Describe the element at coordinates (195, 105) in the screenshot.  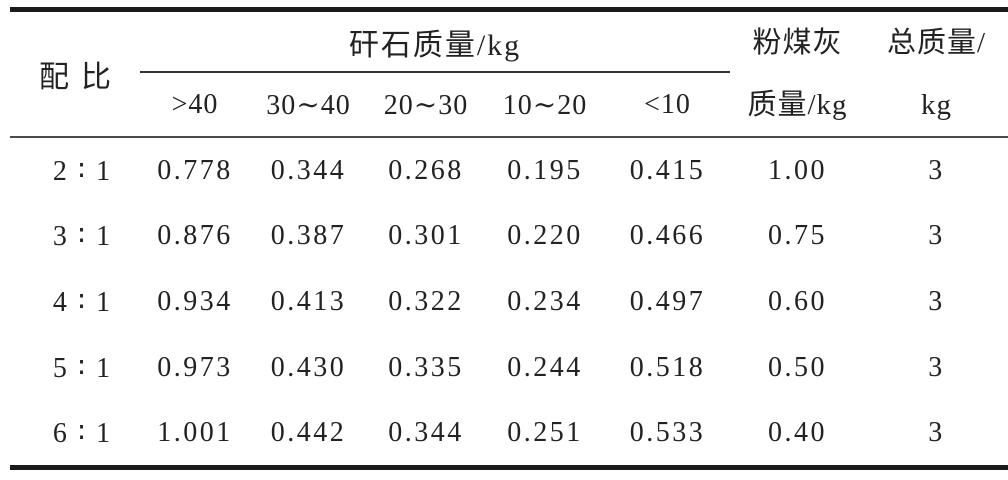
I see `gangue-gt40-header: >40` at that location.